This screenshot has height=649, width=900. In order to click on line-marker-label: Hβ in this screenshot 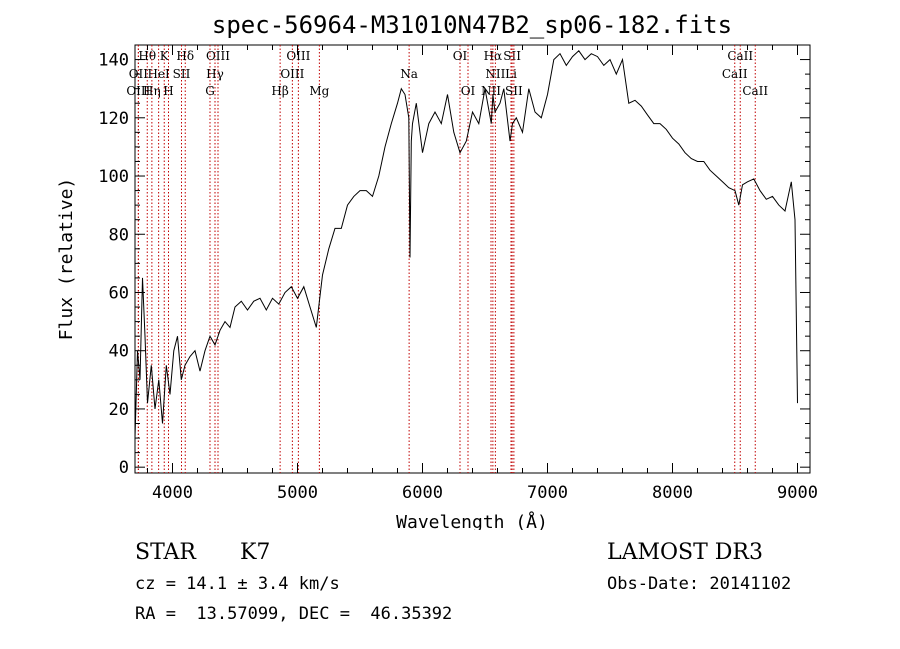, I will do `click(279, 91)`.